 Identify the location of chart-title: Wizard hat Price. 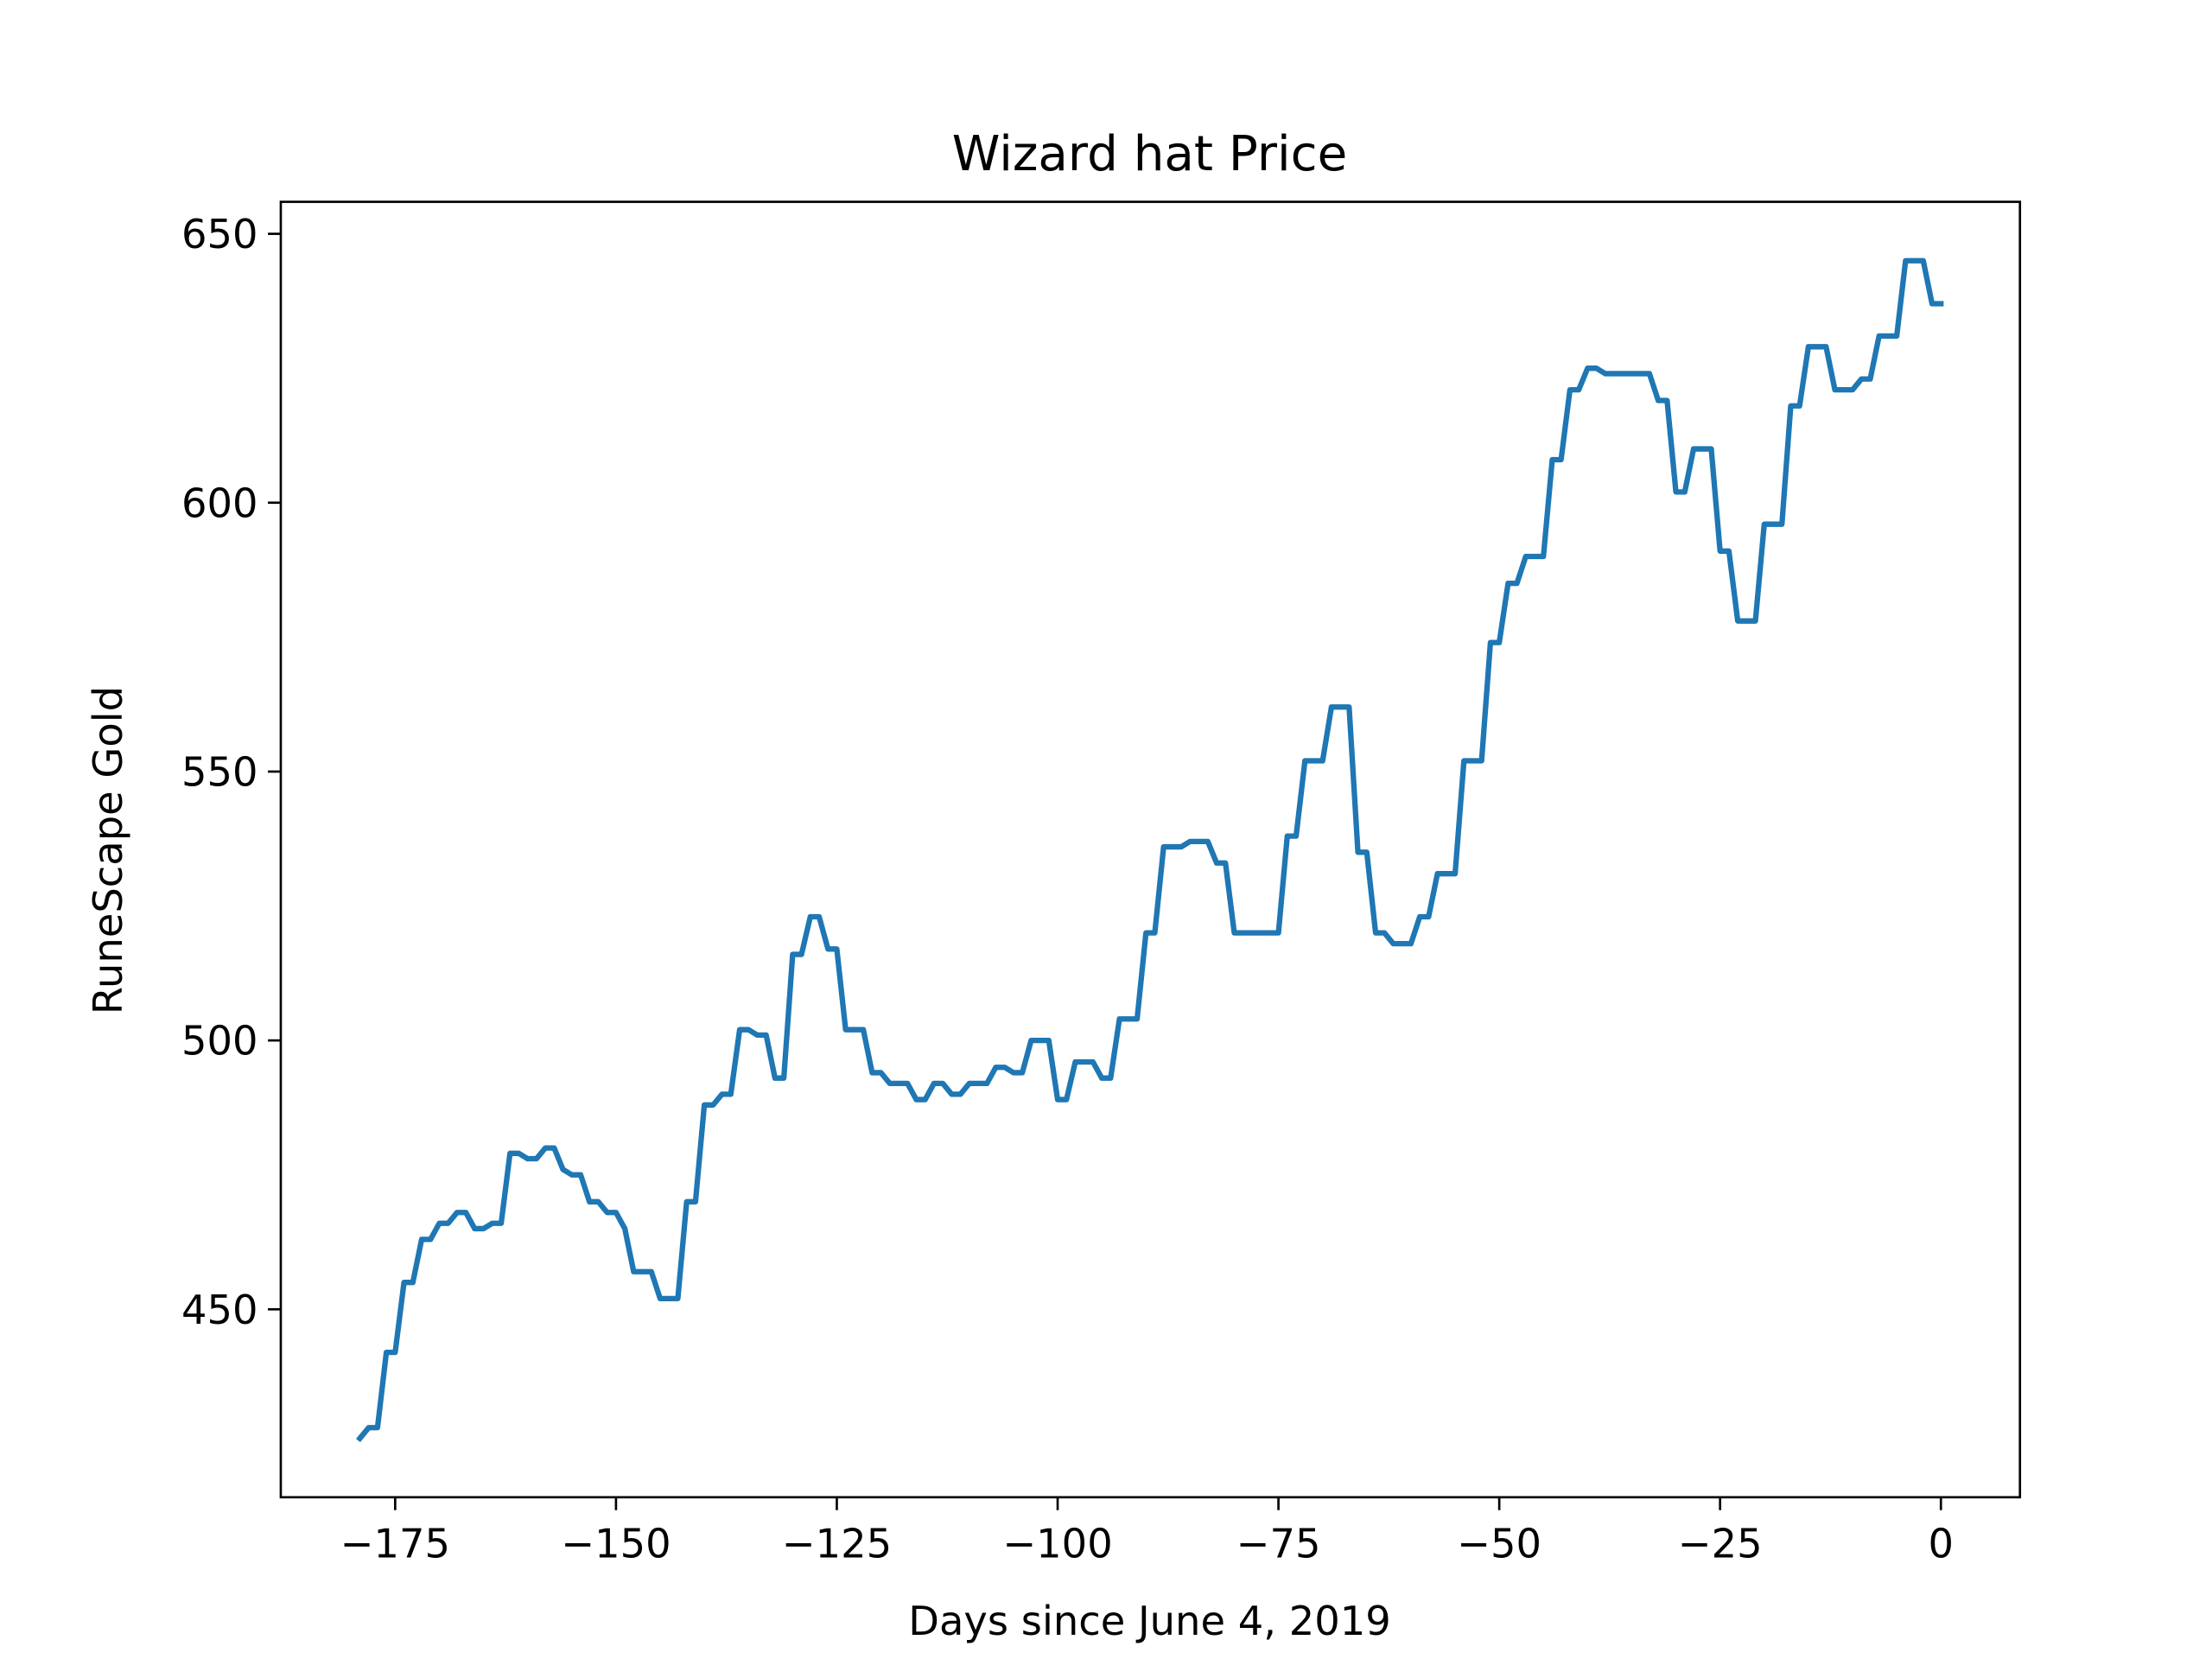
(1150, 154).